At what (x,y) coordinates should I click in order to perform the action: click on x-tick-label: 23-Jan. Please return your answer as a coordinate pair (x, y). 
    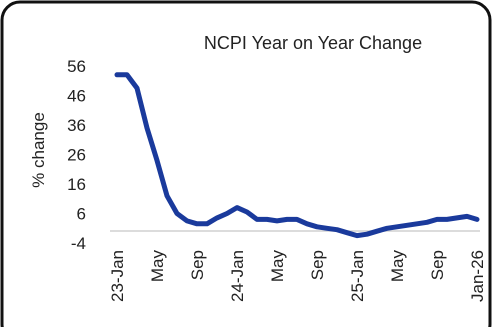
    Looking at the image, I should click on (117, 276).